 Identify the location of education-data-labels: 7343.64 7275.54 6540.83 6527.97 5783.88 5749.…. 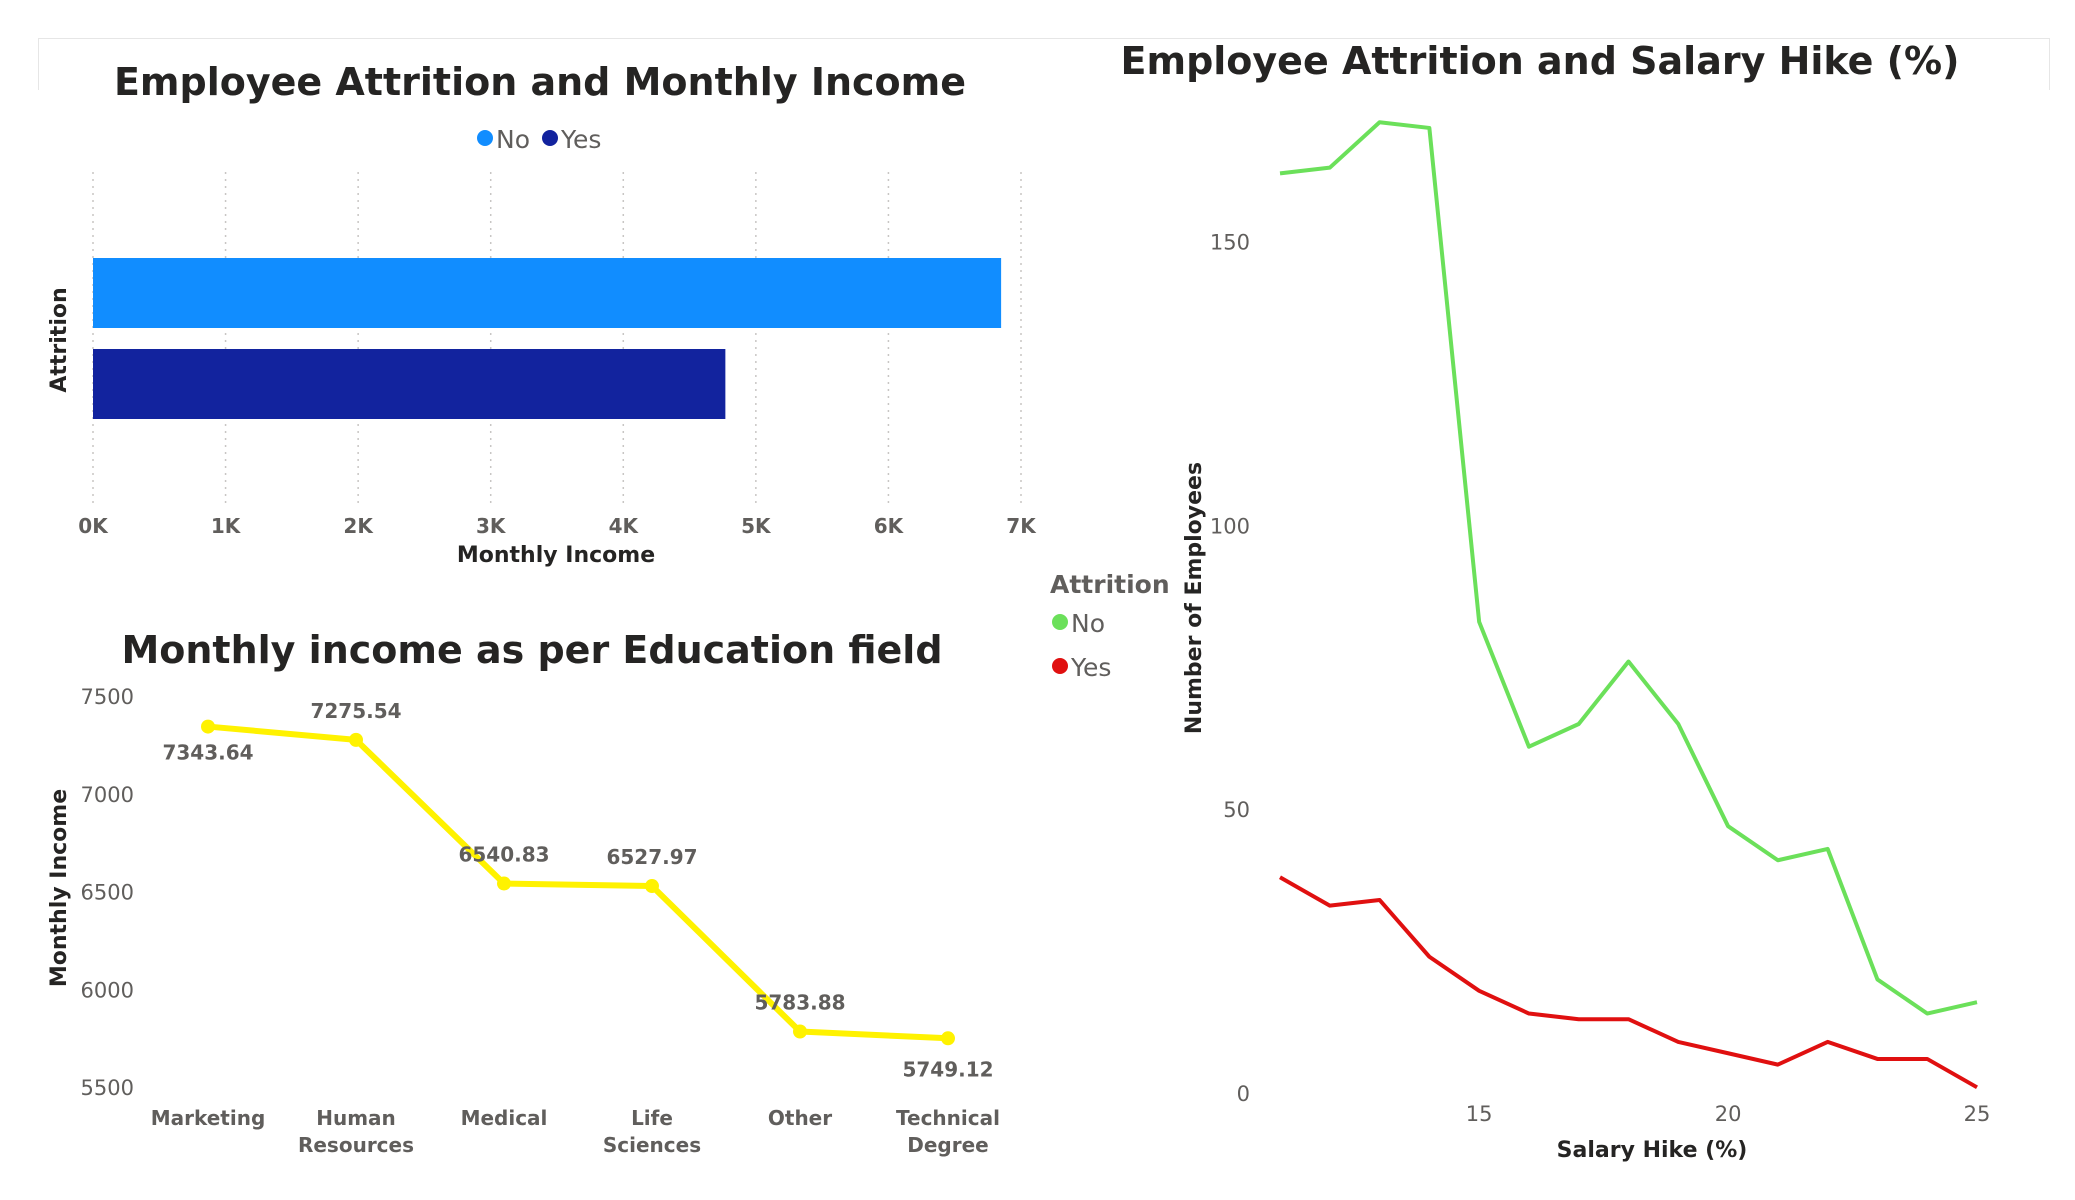
(577, 890).